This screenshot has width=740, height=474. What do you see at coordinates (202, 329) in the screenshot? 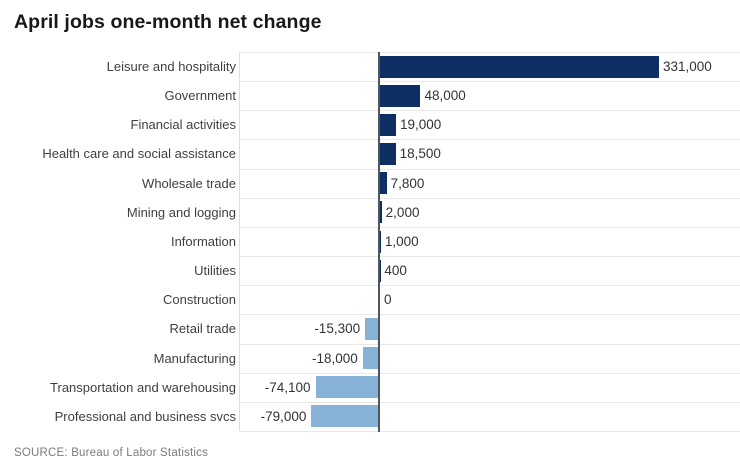
I see `category-label: Retail trade` at bounding box center [202, 329].